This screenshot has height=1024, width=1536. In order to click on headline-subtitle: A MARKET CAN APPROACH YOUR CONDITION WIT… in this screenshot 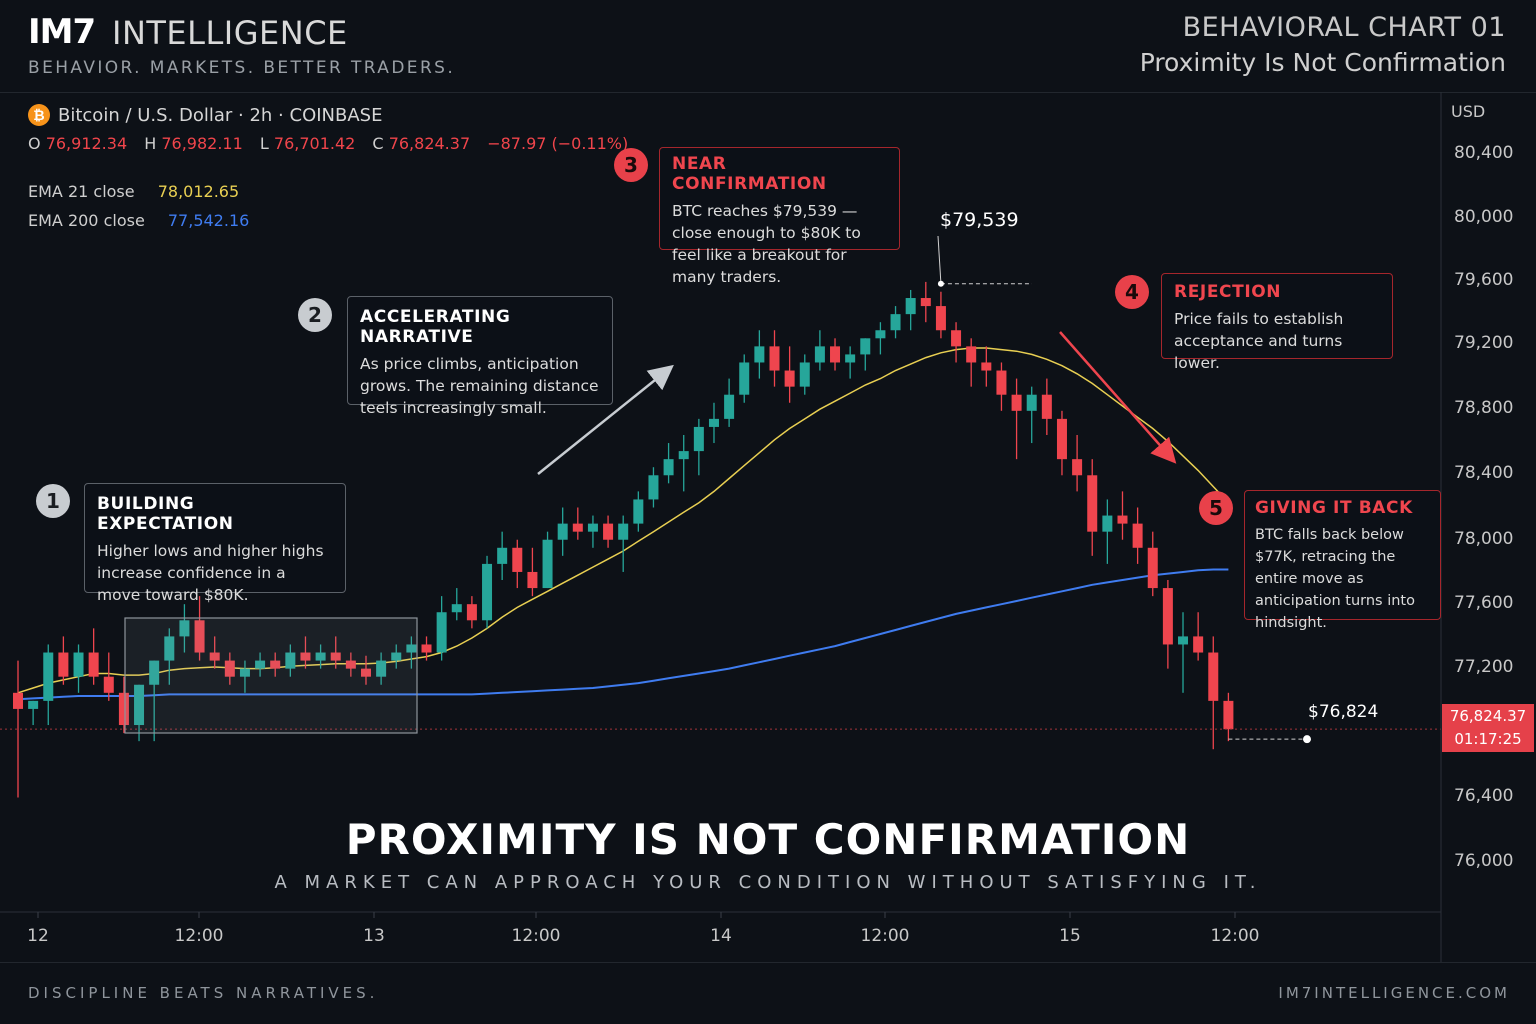, I will do `click(768, 882)`.